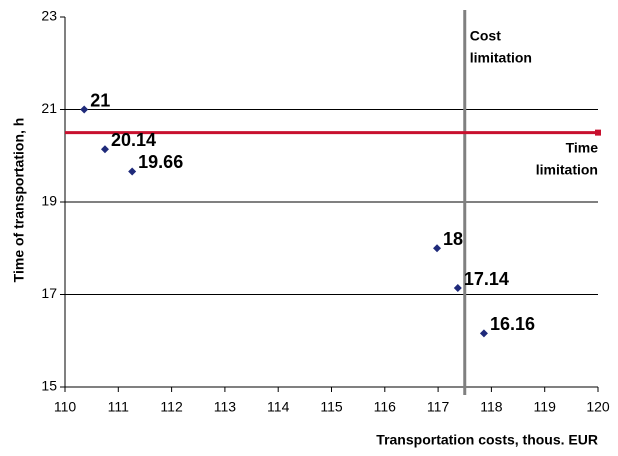  Describe the element at coordinates (438, 407) in the screenshot. I see `x-tick-label: 117` at that location.